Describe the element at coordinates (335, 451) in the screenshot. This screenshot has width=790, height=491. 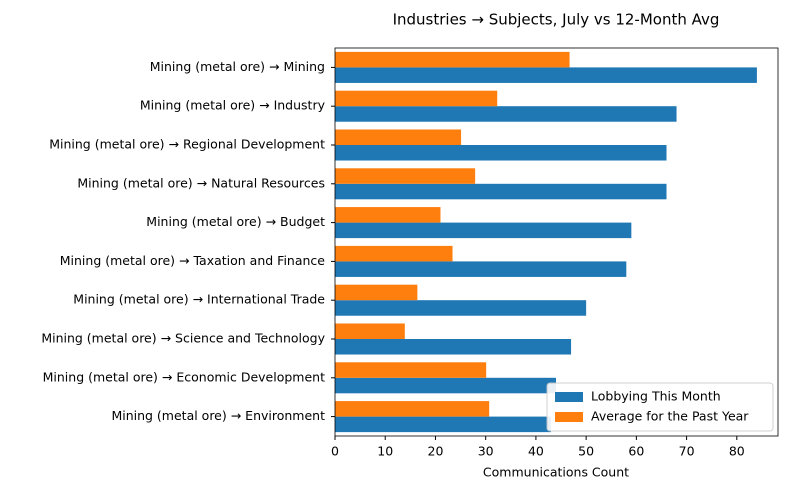
I see `x-tick-label: 0` at that location.